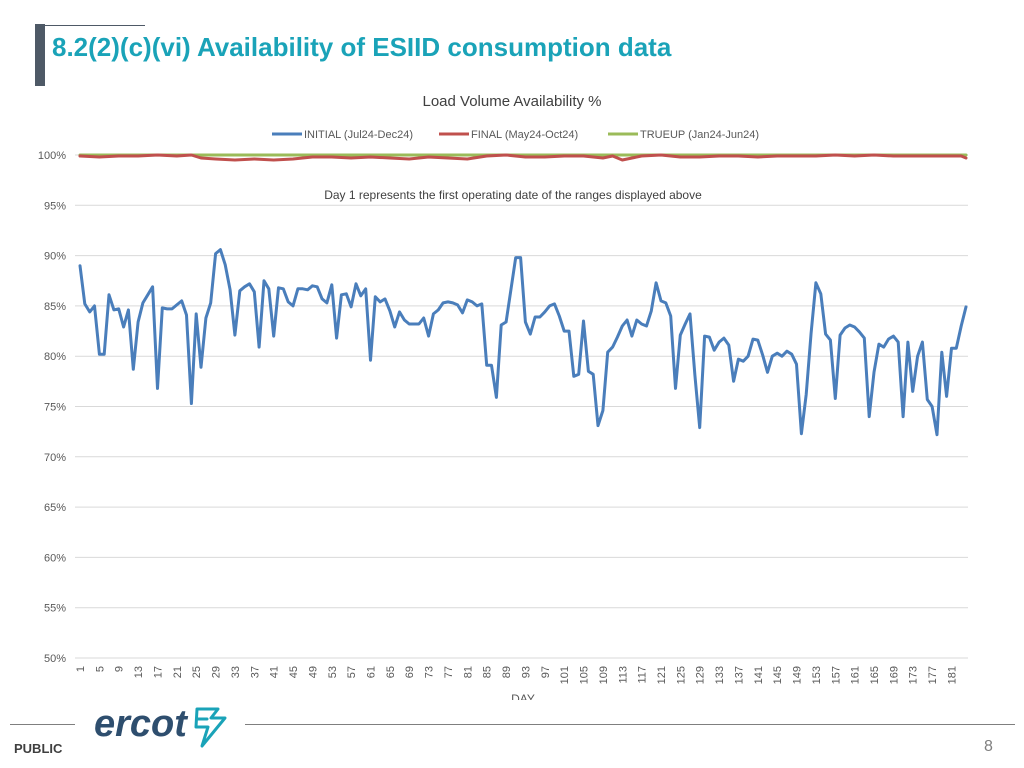 The height and width of the screenshot is (768, 1024). Describe the element at coordinates (798, 675) in the screenshot. I see `x-tick-label: 149` at that location.